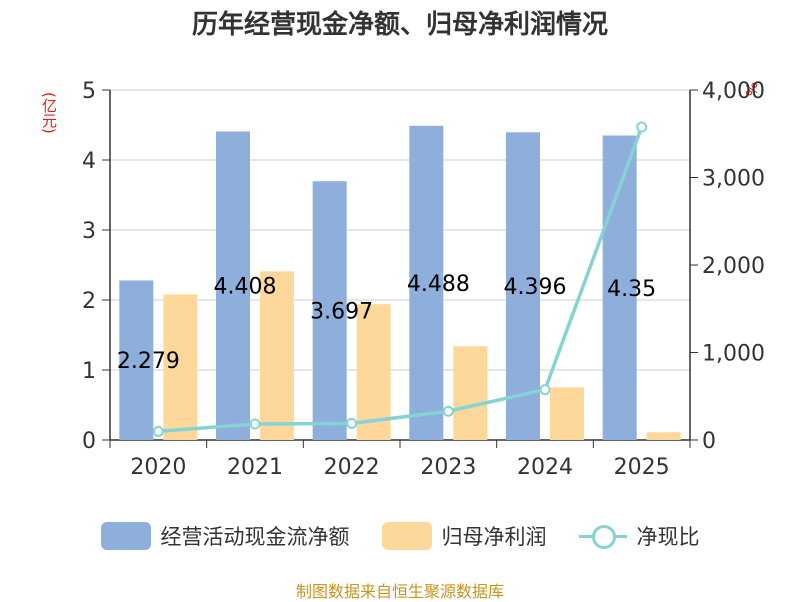 This screenshot has width=800, height=602. What do you see at coordinates (245, 287) in the screenshot?
I see `data-label-cashflow: 4.408` at bounding box center [245, 287].